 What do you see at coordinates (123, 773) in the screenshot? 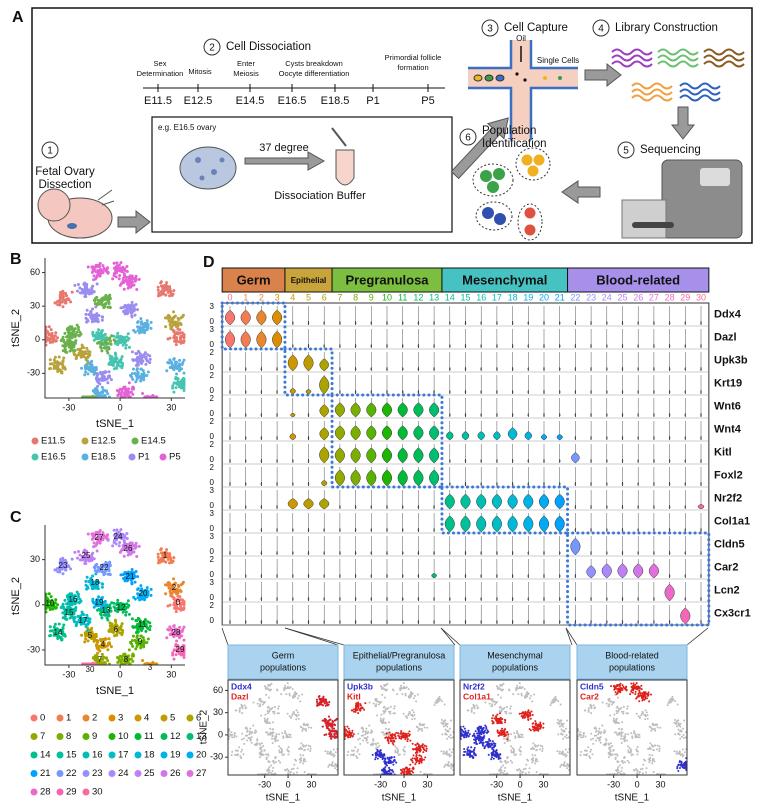
I see `legend-label: 24` at bounding box center [123, 773].